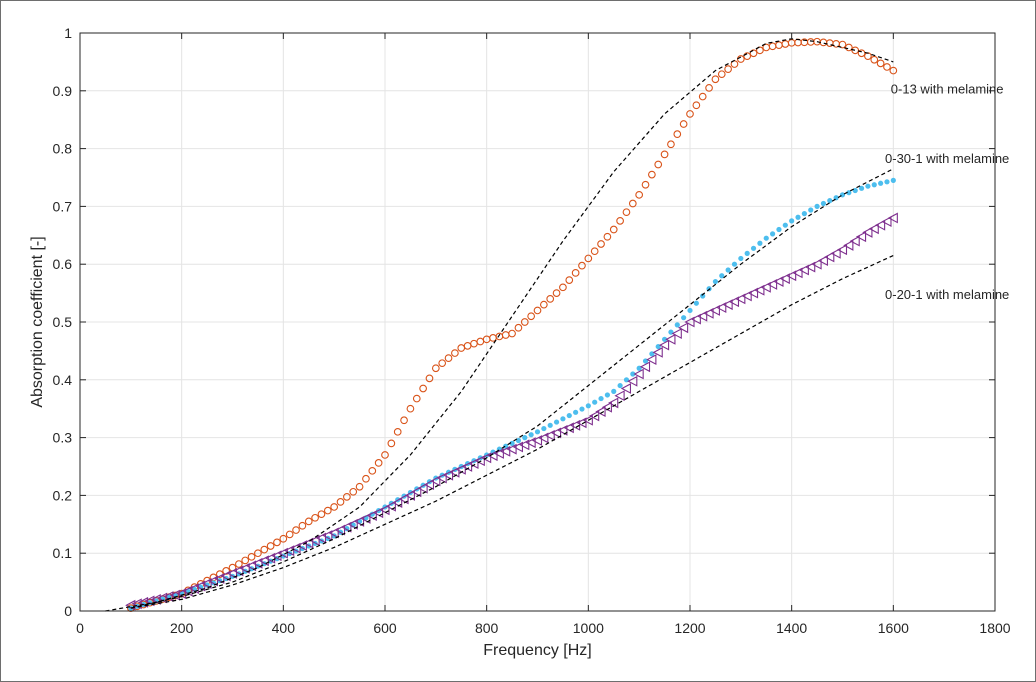 The image size is (1036, 682). Describe the element at coordinates (80, 628) in the screenshot. I see `x-tick-label: 0` at that location.